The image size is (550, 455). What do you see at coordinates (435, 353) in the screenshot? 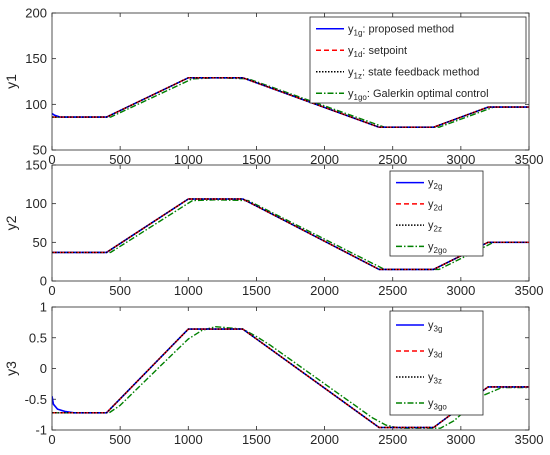
I see `legend-entry: y3d` at bounding box center [435, 353].